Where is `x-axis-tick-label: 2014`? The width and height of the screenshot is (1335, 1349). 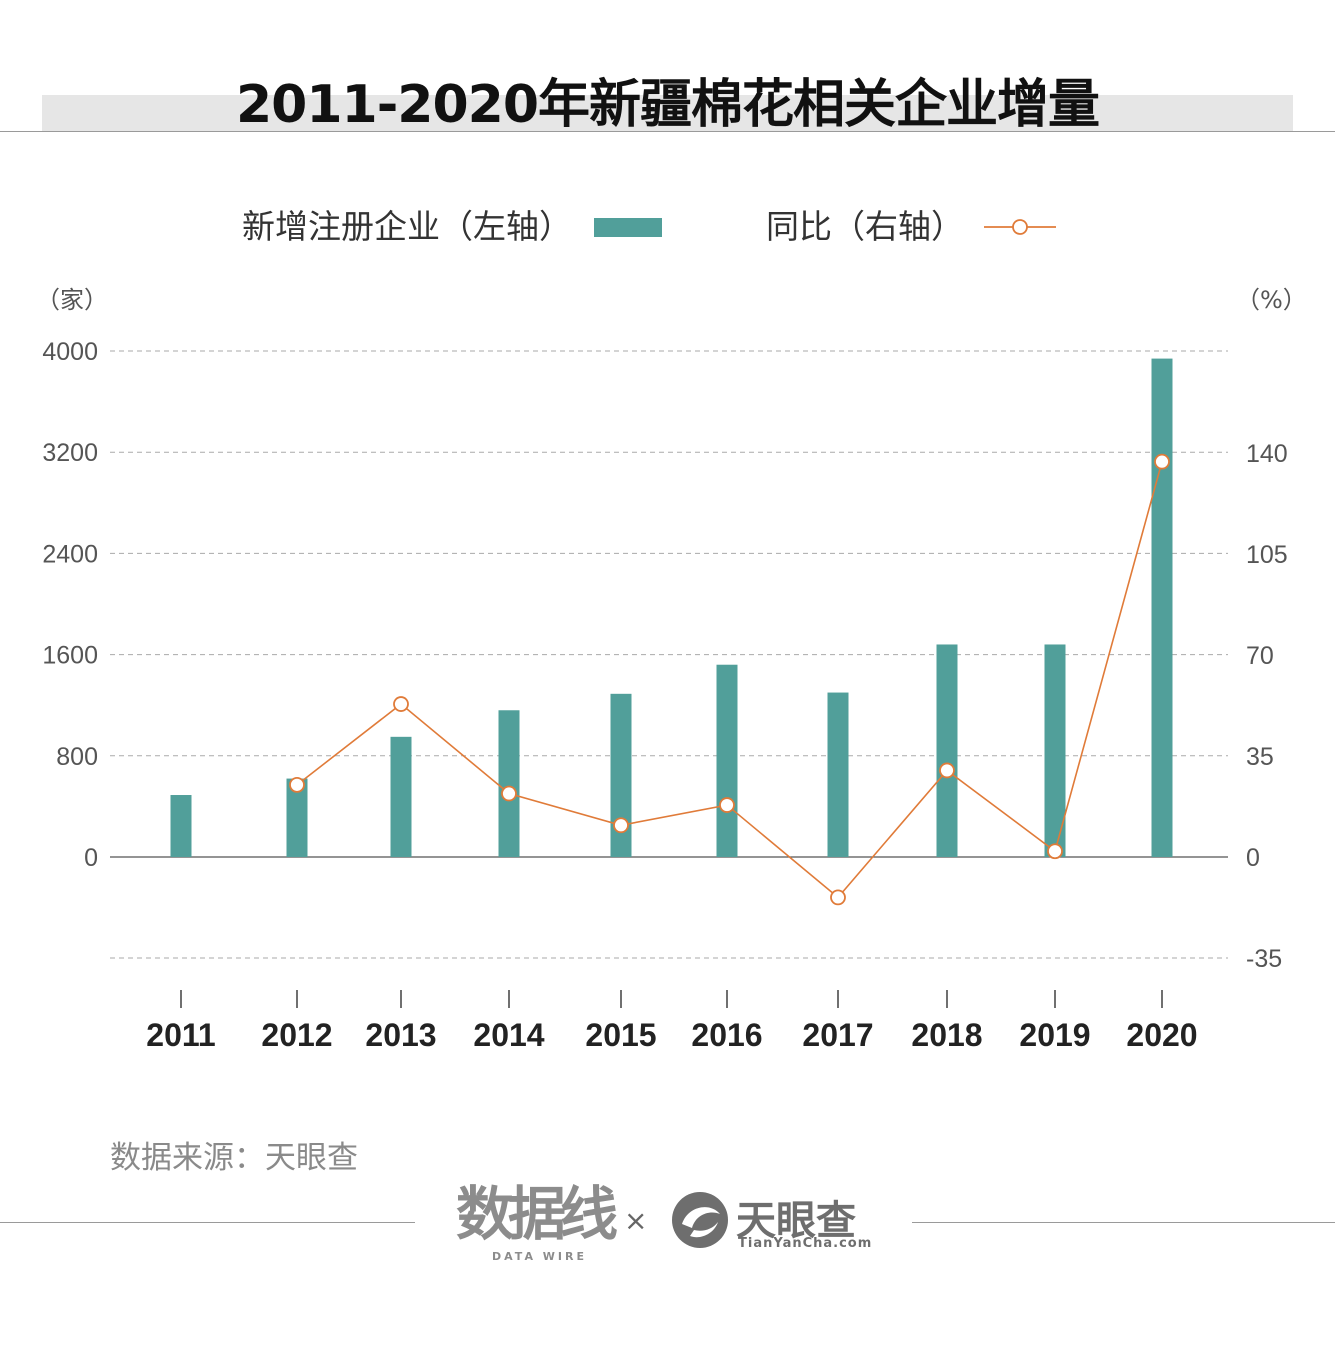
x-axis-tick-label: 2014 is located at coordinates (508, 1035).